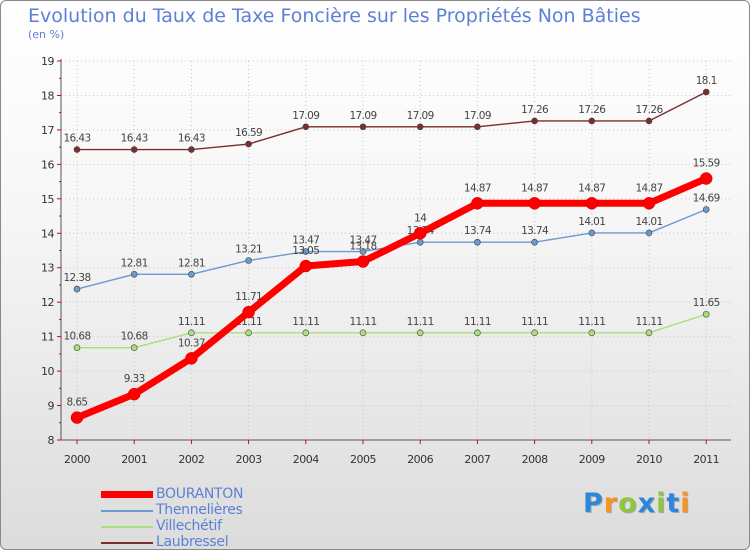 Image resolution: width=750 pixels, height=550 pixels. I want to click on data-label-thennelieres: 12.38, so click(76, 278).